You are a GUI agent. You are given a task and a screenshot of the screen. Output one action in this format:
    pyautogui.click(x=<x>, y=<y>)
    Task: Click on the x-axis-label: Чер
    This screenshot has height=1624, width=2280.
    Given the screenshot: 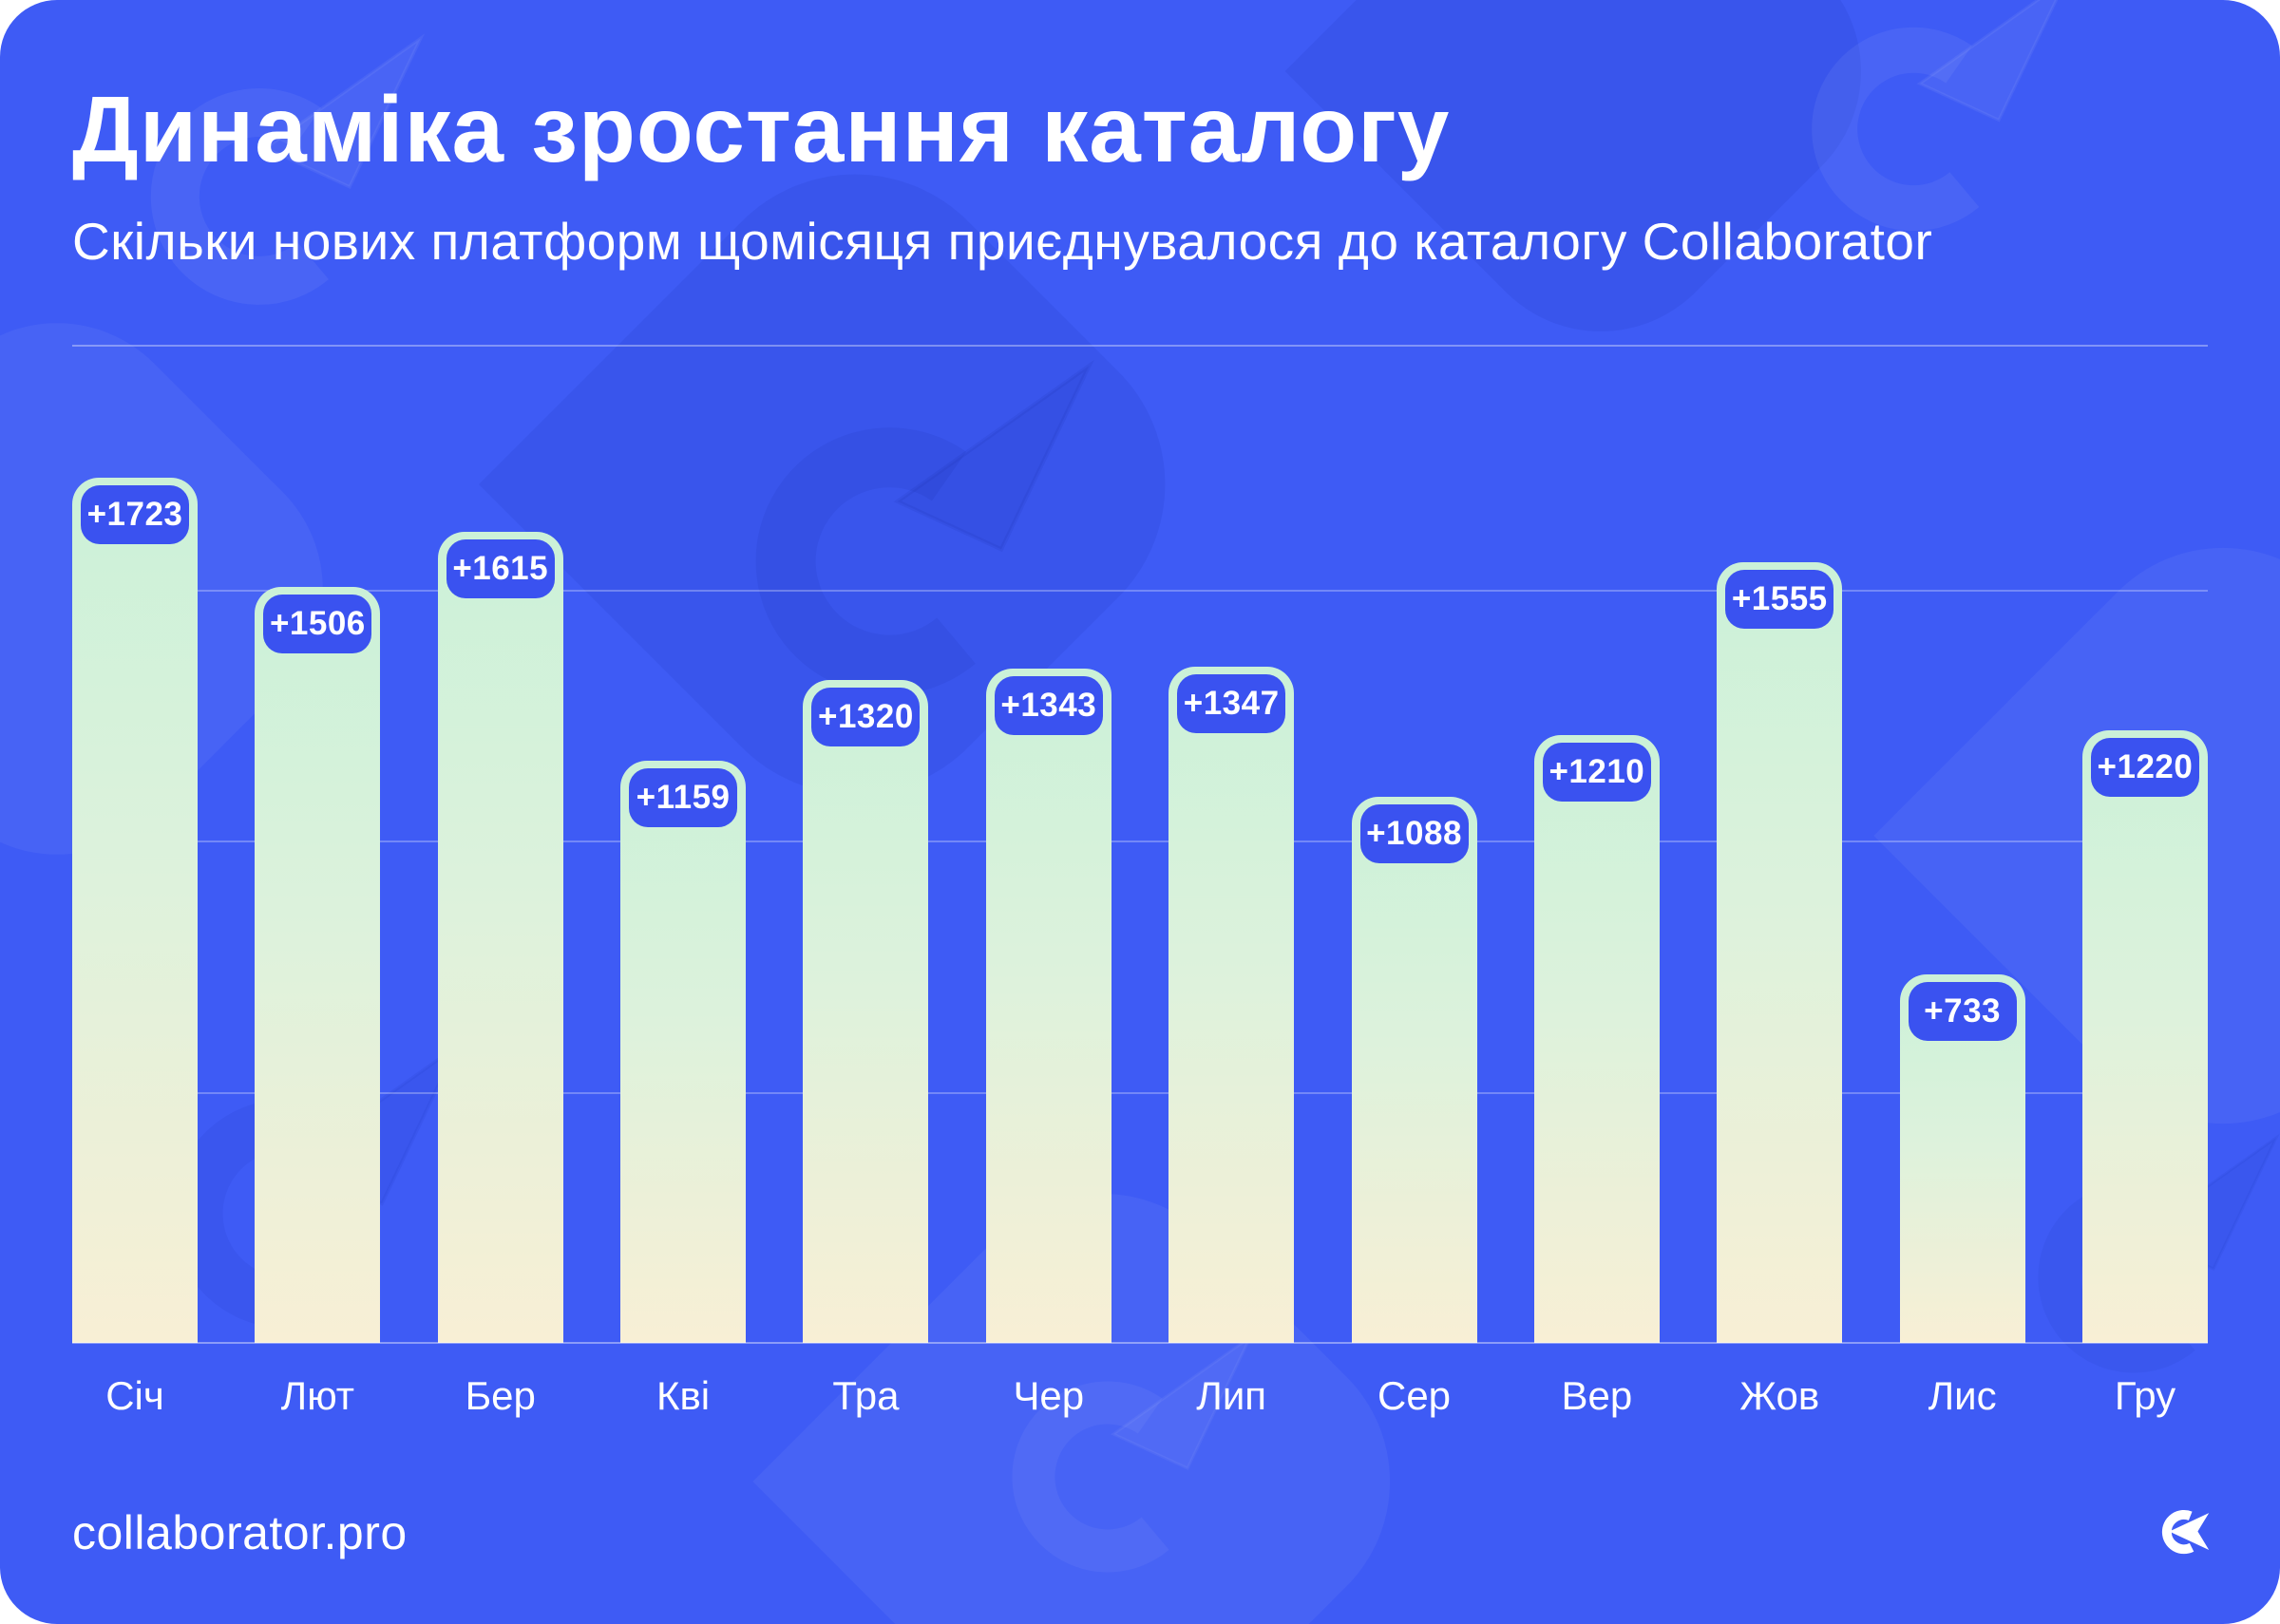 What is the action you would take?
    pyautogui.click(x=1049, y=1396)
    